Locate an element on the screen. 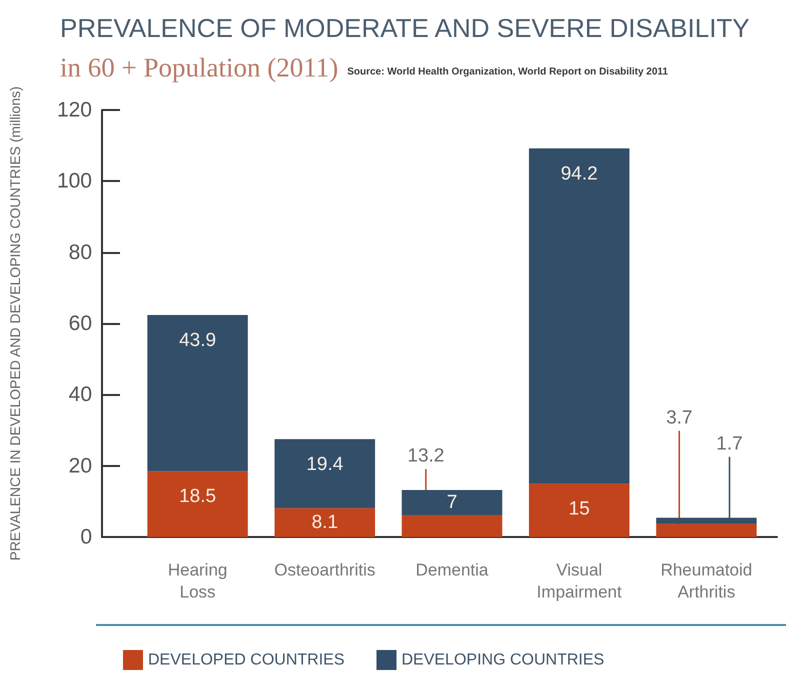 The width and height of the screenshot is (807, 675). data-label: 94.2 is located at coordinates (579, 173).